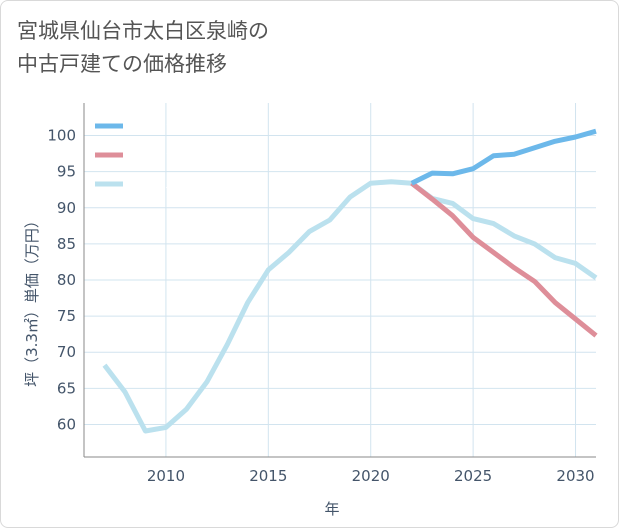  Describe the element at coordinates (66, 208) in the screenshot. I see `y-tick-label: 90` at that location.